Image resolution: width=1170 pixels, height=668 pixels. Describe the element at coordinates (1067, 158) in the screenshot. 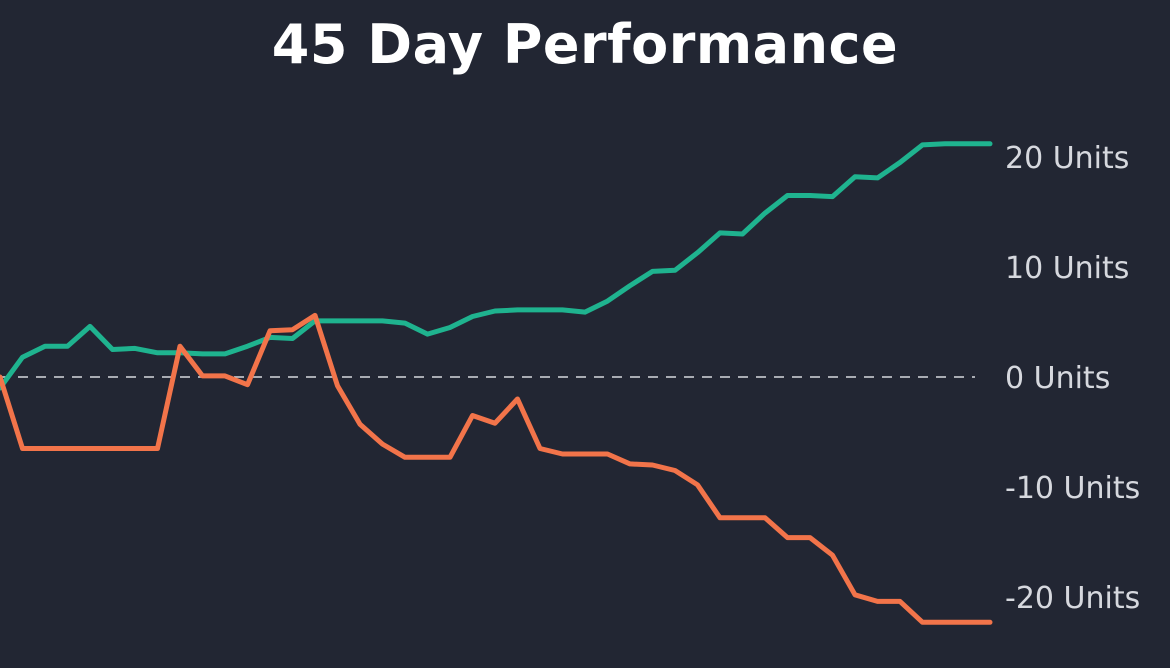

I see `y-tick-label: 20 Units` at that location.